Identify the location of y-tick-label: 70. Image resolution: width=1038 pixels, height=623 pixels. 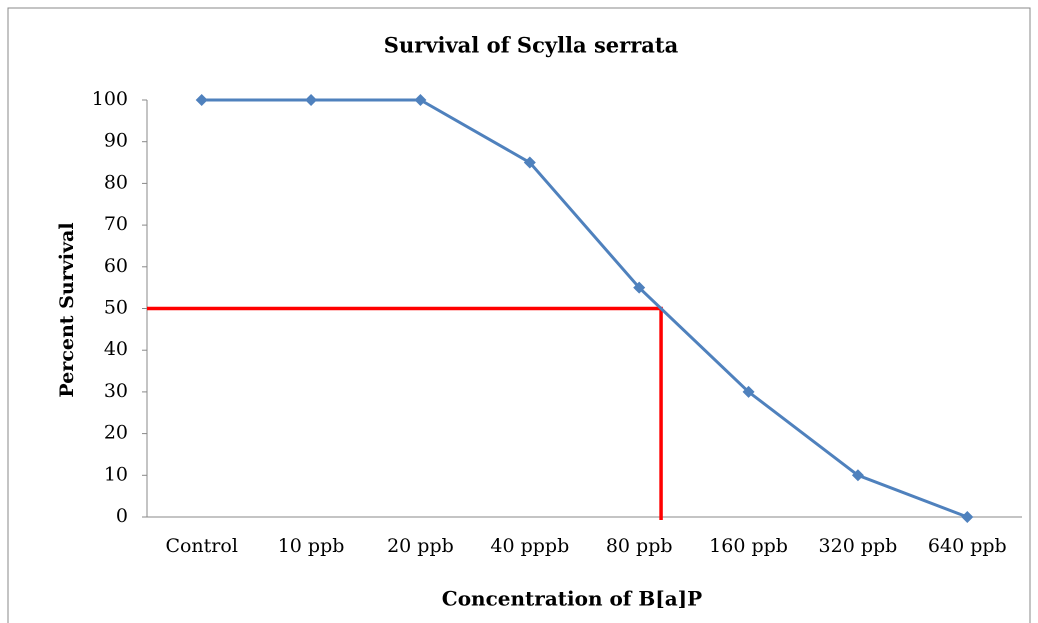
(116, 224).